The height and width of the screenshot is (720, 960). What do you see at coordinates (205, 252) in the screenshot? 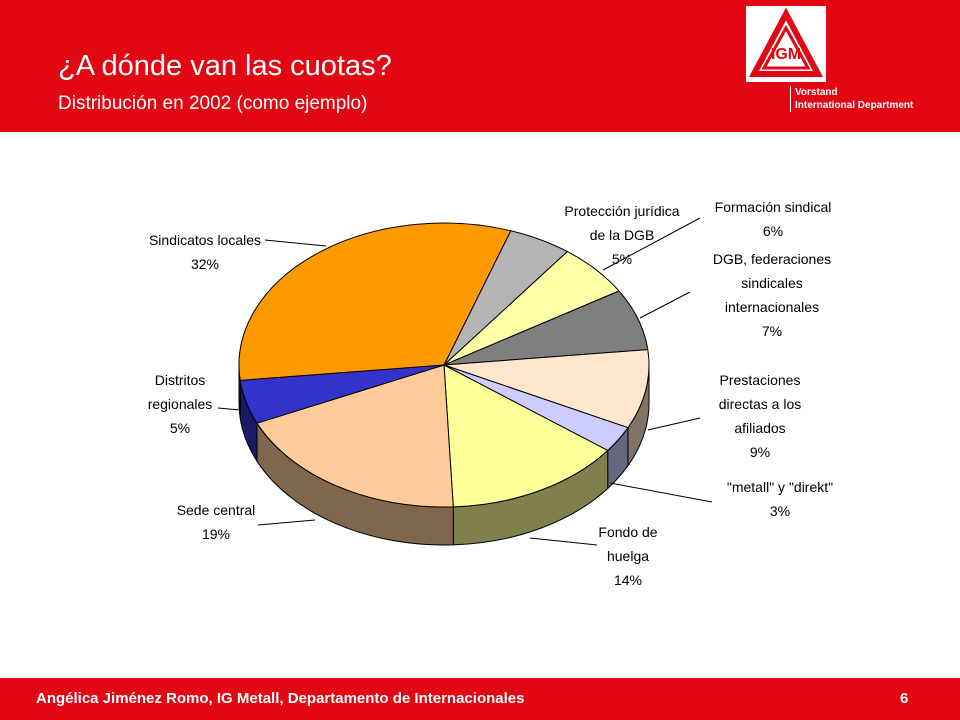
I see `slice-label-8: Sindicatos locales 32%` at bounding box center [205, 252].